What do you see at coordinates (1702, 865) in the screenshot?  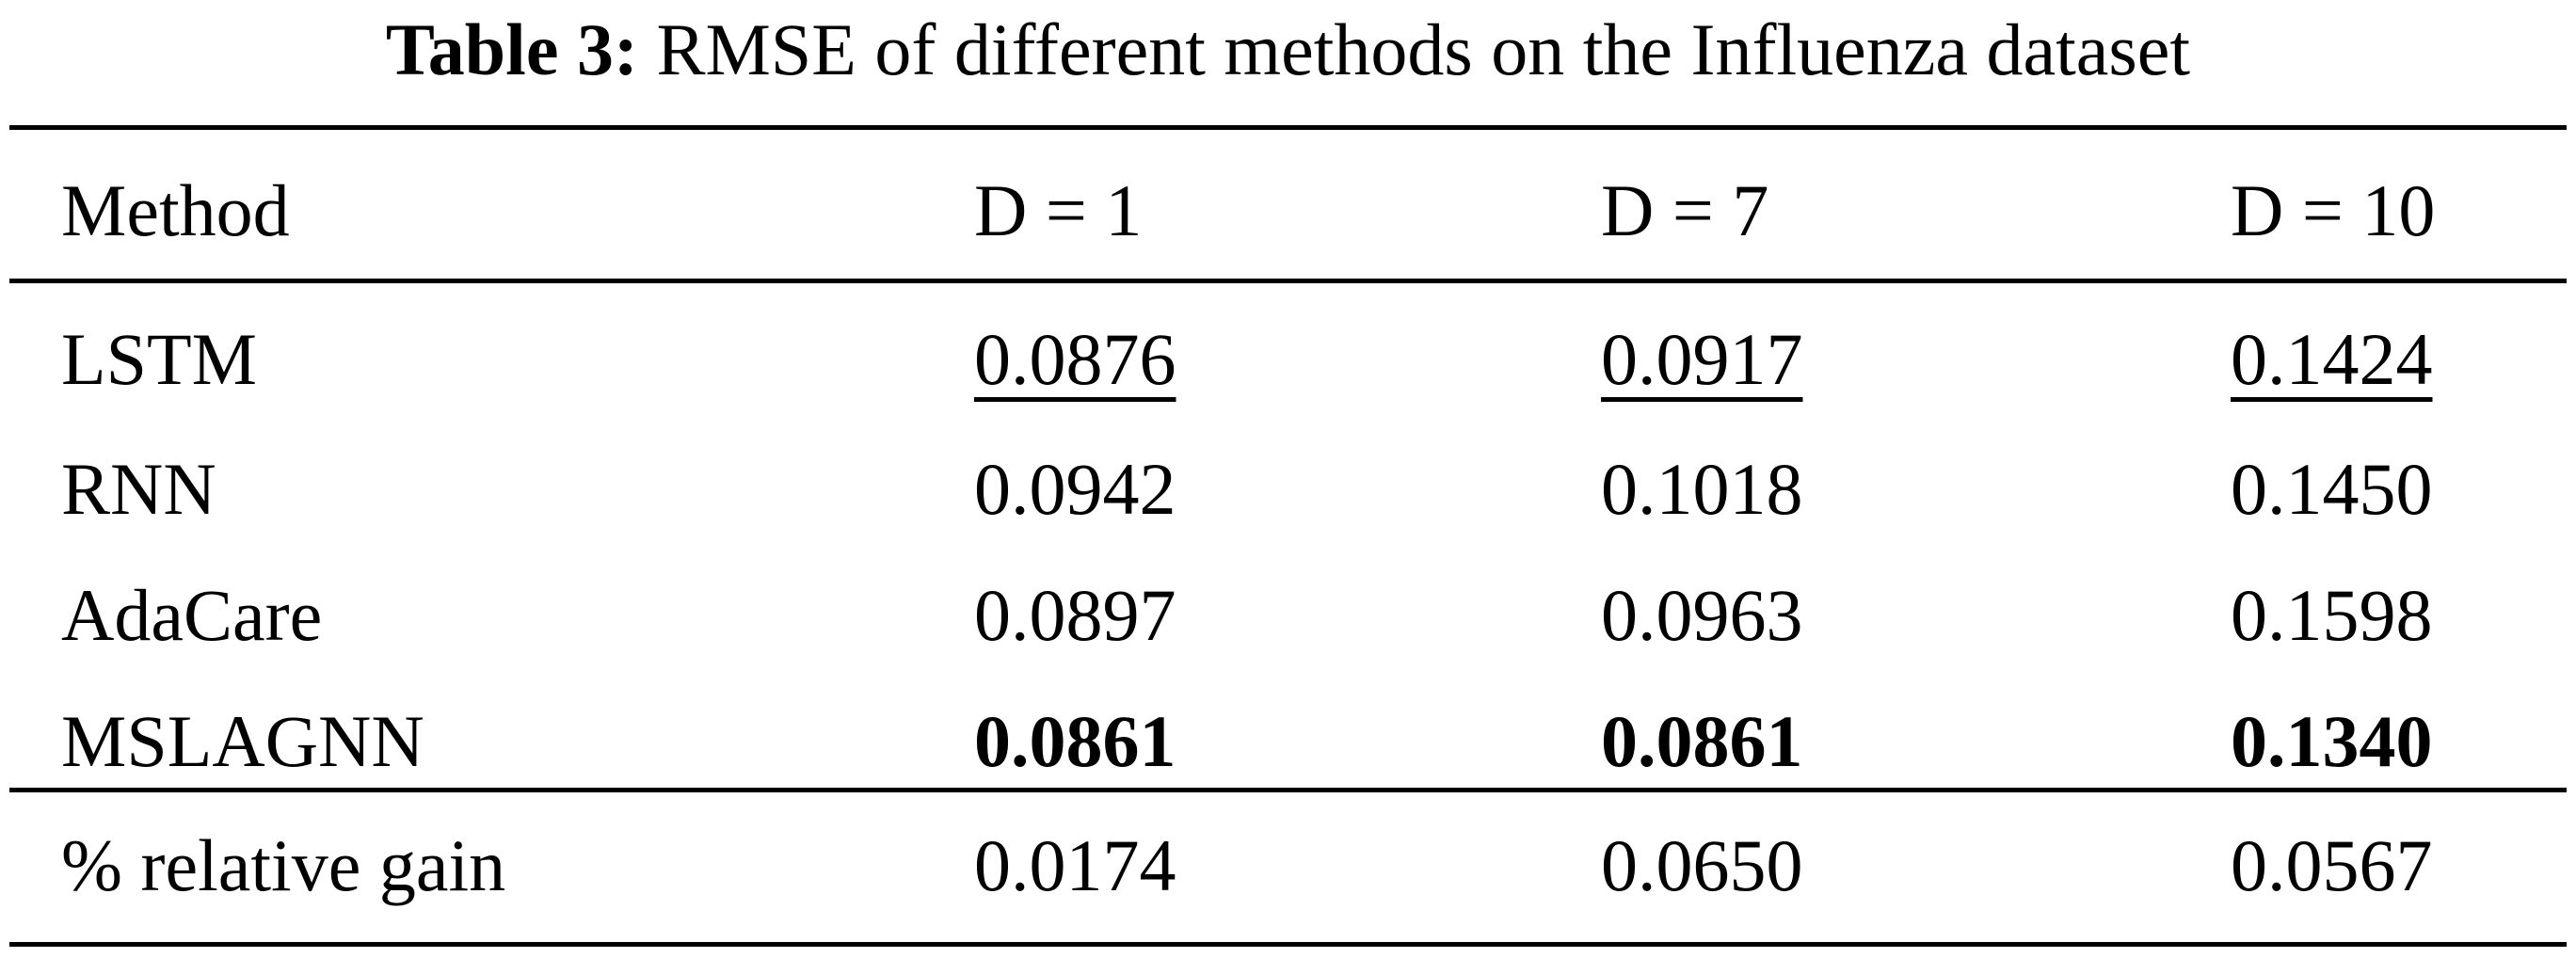 I see `gain-value: 0.0650` at bounding box center [1702, 865].